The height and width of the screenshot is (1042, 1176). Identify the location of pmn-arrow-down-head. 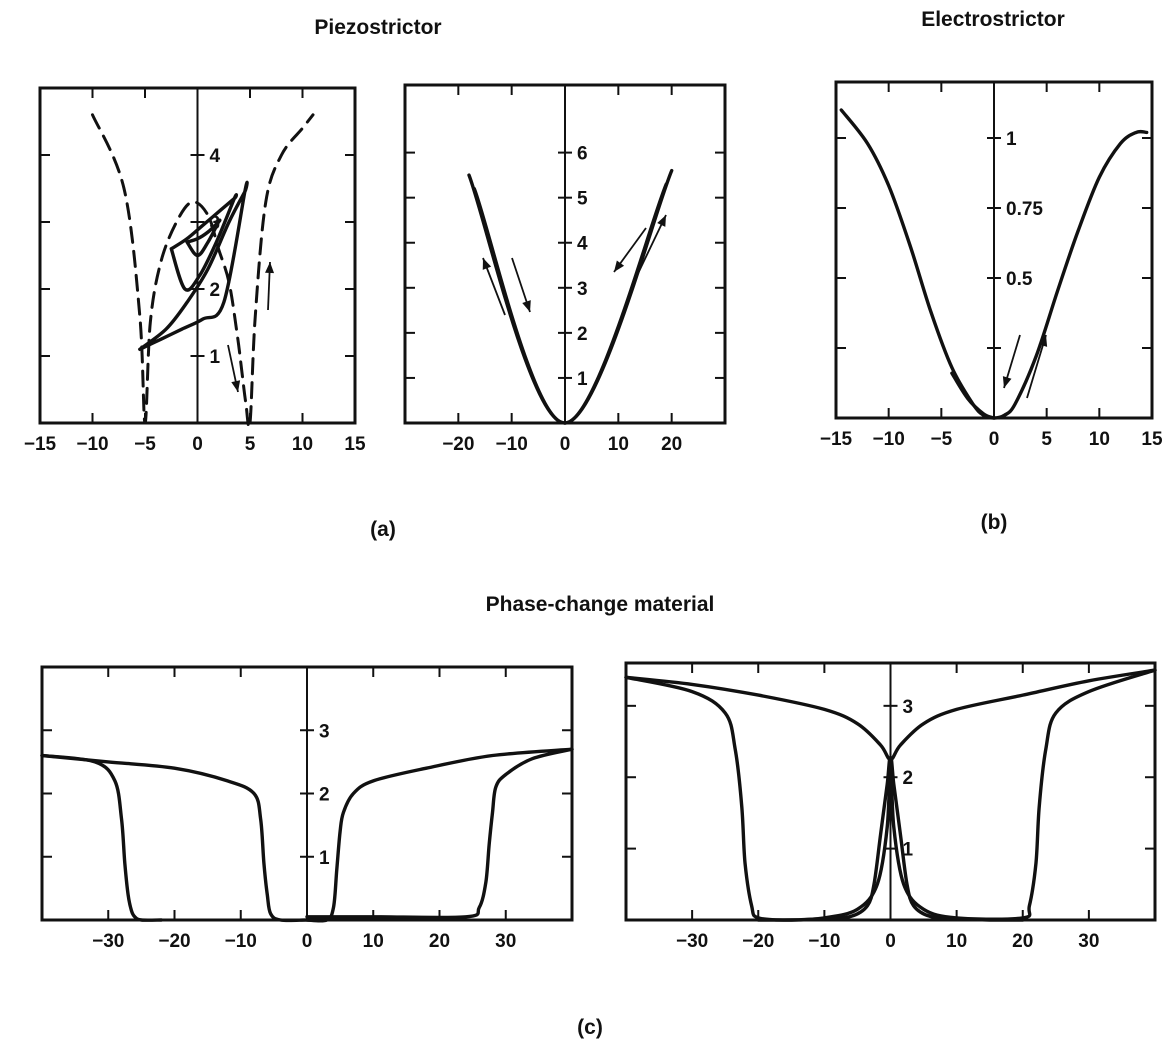
(1007, 382).